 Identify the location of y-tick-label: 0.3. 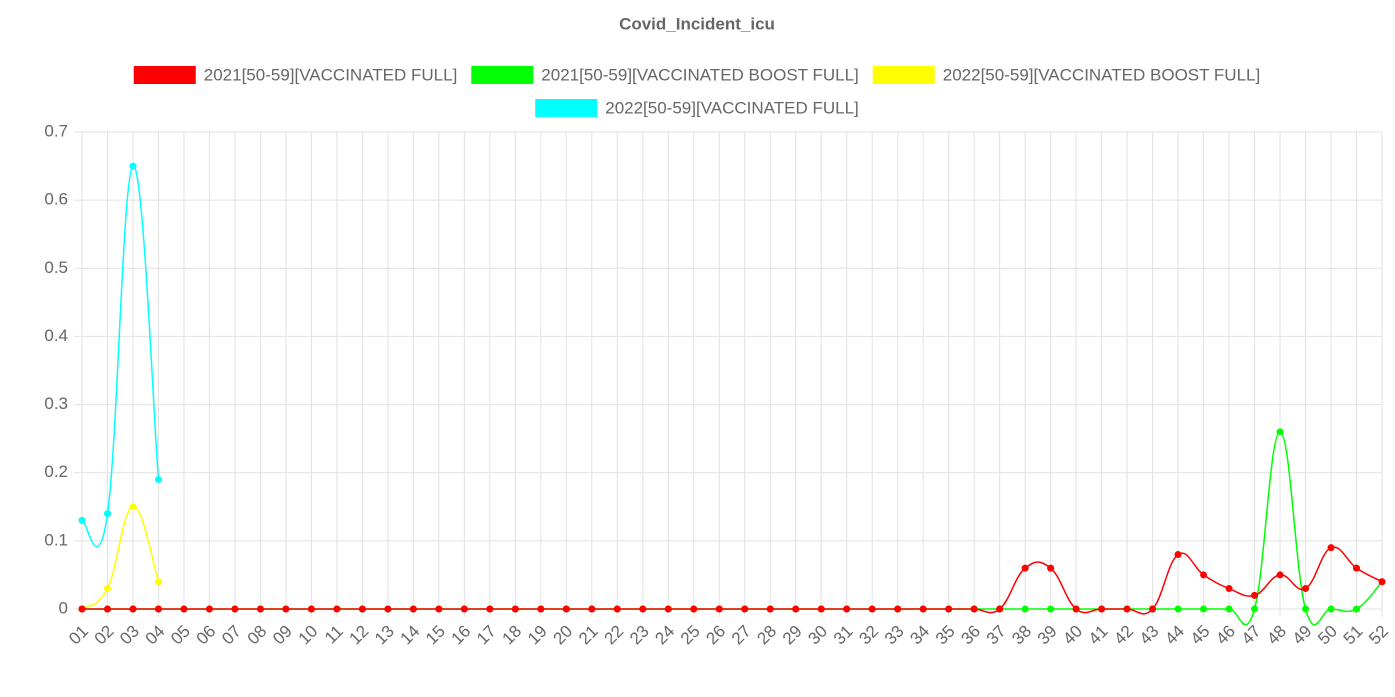
(56, 403).